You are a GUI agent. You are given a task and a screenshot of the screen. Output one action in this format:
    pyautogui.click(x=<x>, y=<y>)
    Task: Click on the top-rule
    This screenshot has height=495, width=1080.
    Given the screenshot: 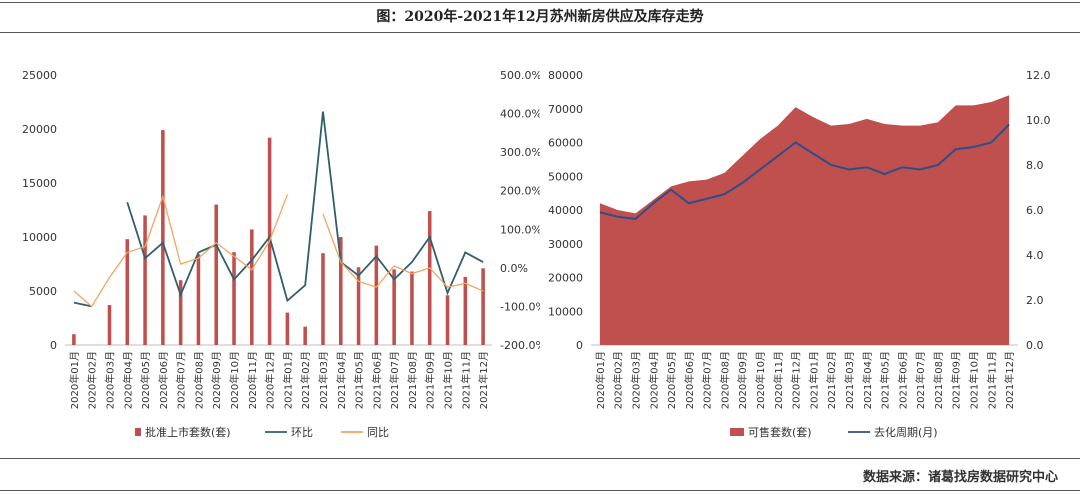 What is the action you would take?
    pyautogui.click(x=540, y=2)
    